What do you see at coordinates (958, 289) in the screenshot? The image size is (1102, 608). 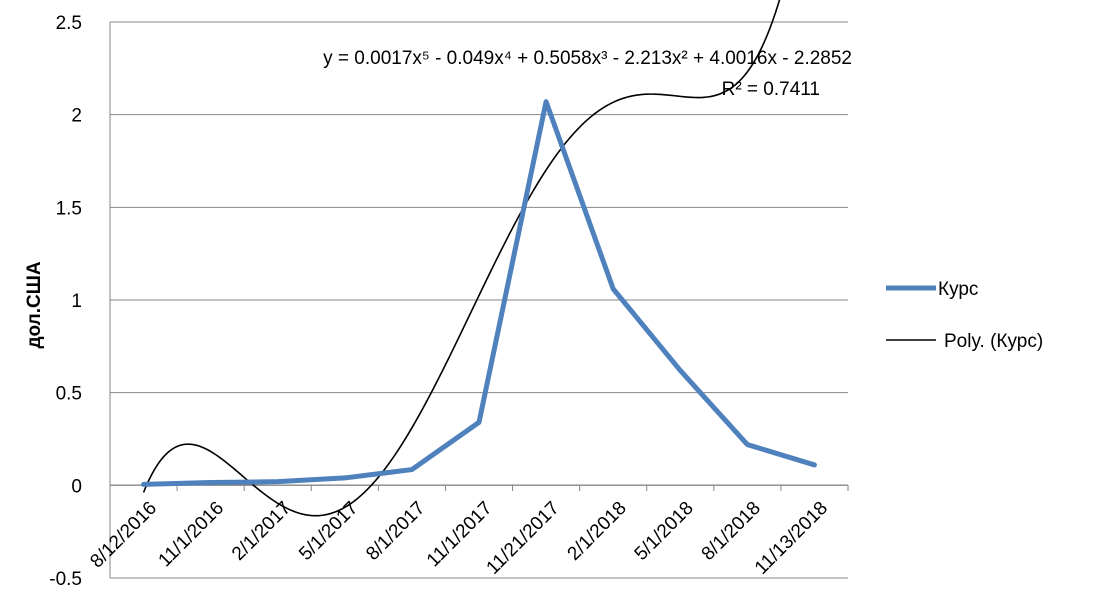 I see `legend-label-kurs: Курс` at bounding box center [958, 289].